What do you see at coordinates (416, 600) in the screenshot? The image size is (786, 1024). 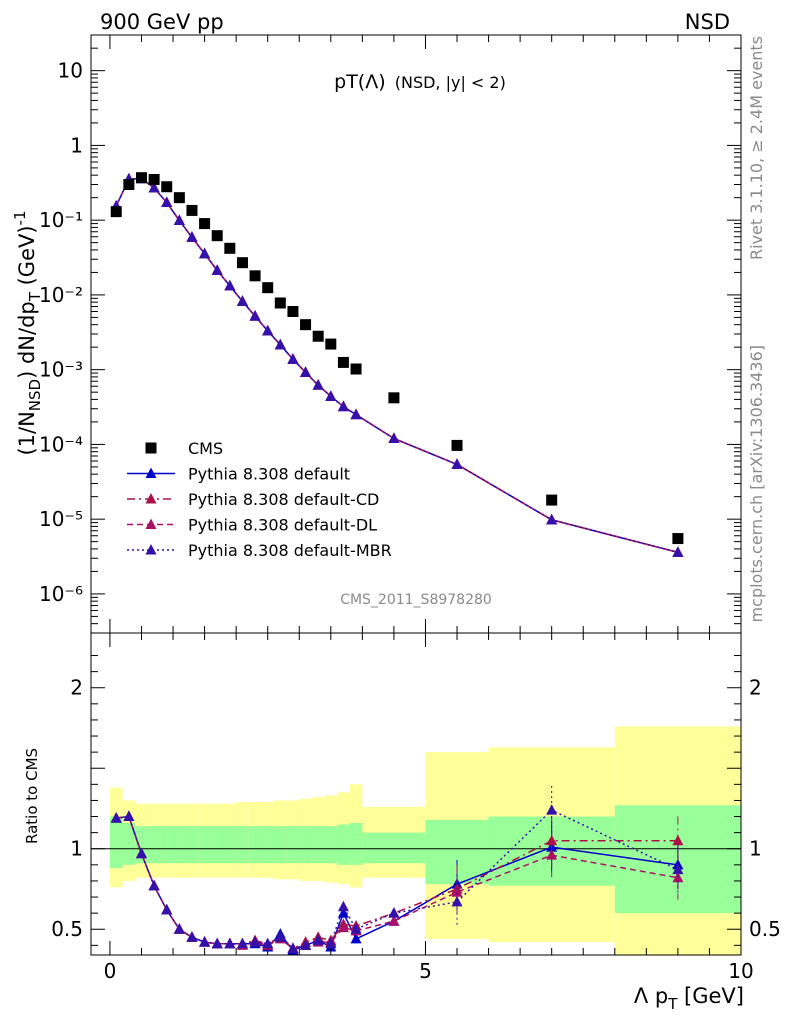 I see `watermark: CMS_2011_S8978280` at bounding box center [416, 600].